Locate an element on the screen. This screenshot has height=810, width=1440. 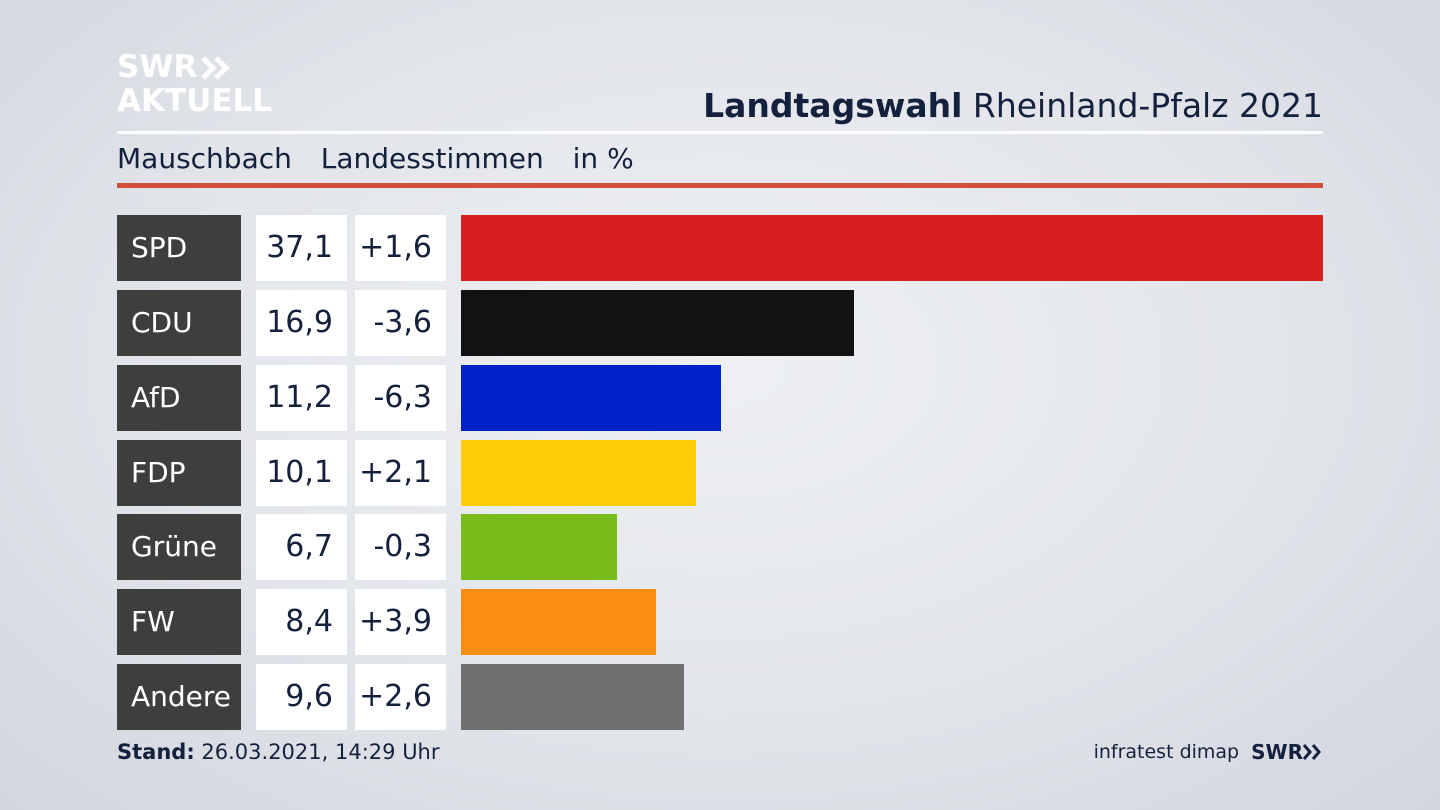
timestamp-value: 26.03.2021, 14:29 Uhr is located at coordinates (320, 752).